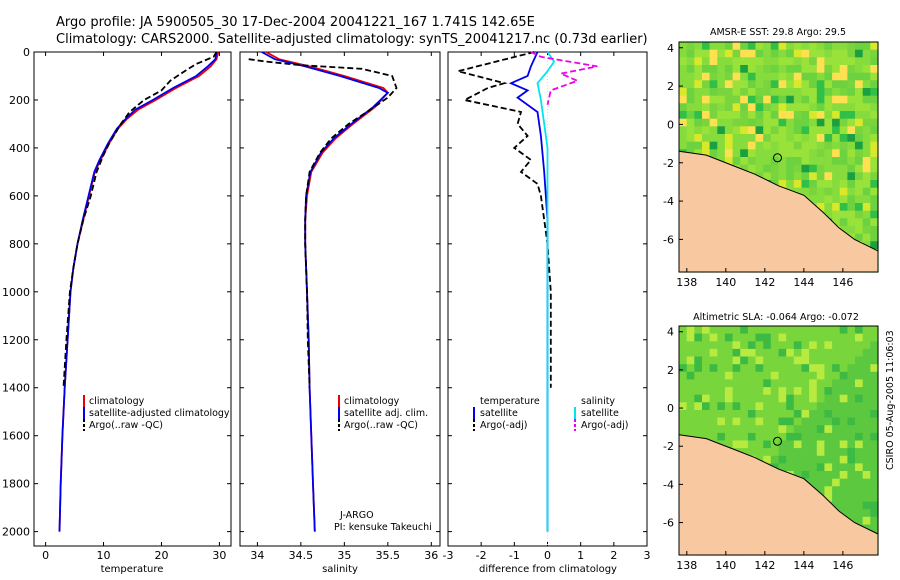  I want to click on legend-argo: Argo(..raw -QC), so click(381, 425).